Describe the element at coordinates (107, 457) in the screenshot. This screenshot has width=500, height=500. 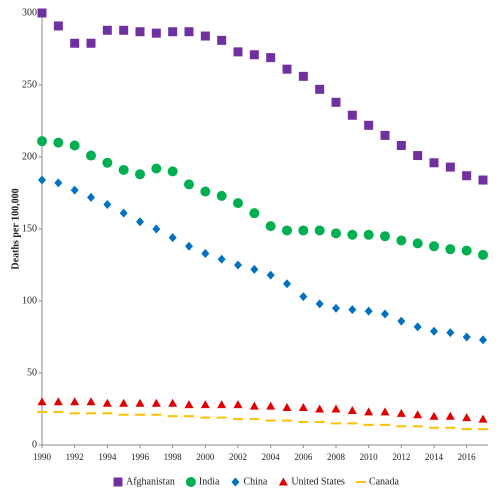
I see `x-tick-label: 1994` at that location.